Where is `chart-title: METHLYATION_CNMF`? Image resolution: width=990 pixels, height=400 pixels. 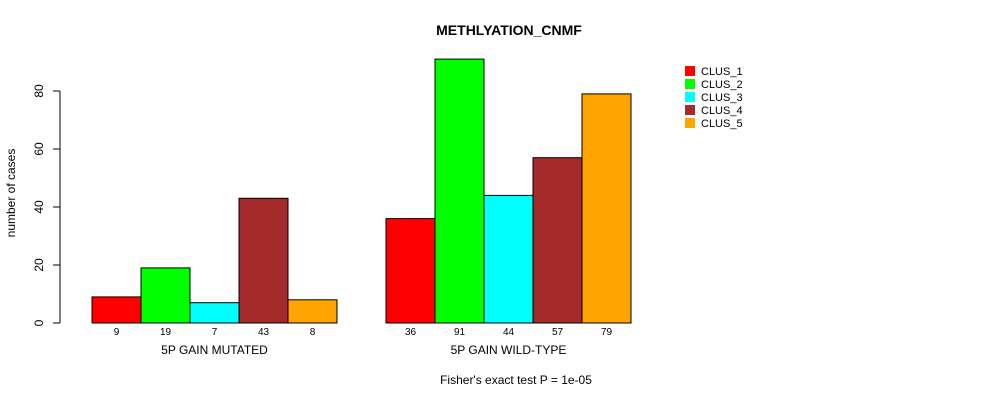
chart-title: METHLYATION_CNMF is located at coordinates (509, 30).